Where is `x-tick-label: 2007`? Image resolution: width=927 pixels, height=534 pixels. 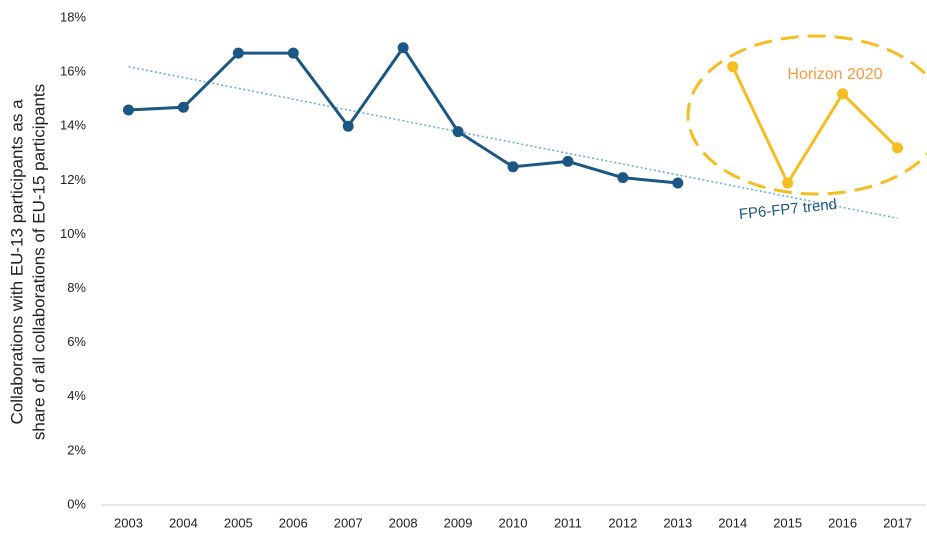
x-tick-label: 2007 is located at coordinates (348, 522).